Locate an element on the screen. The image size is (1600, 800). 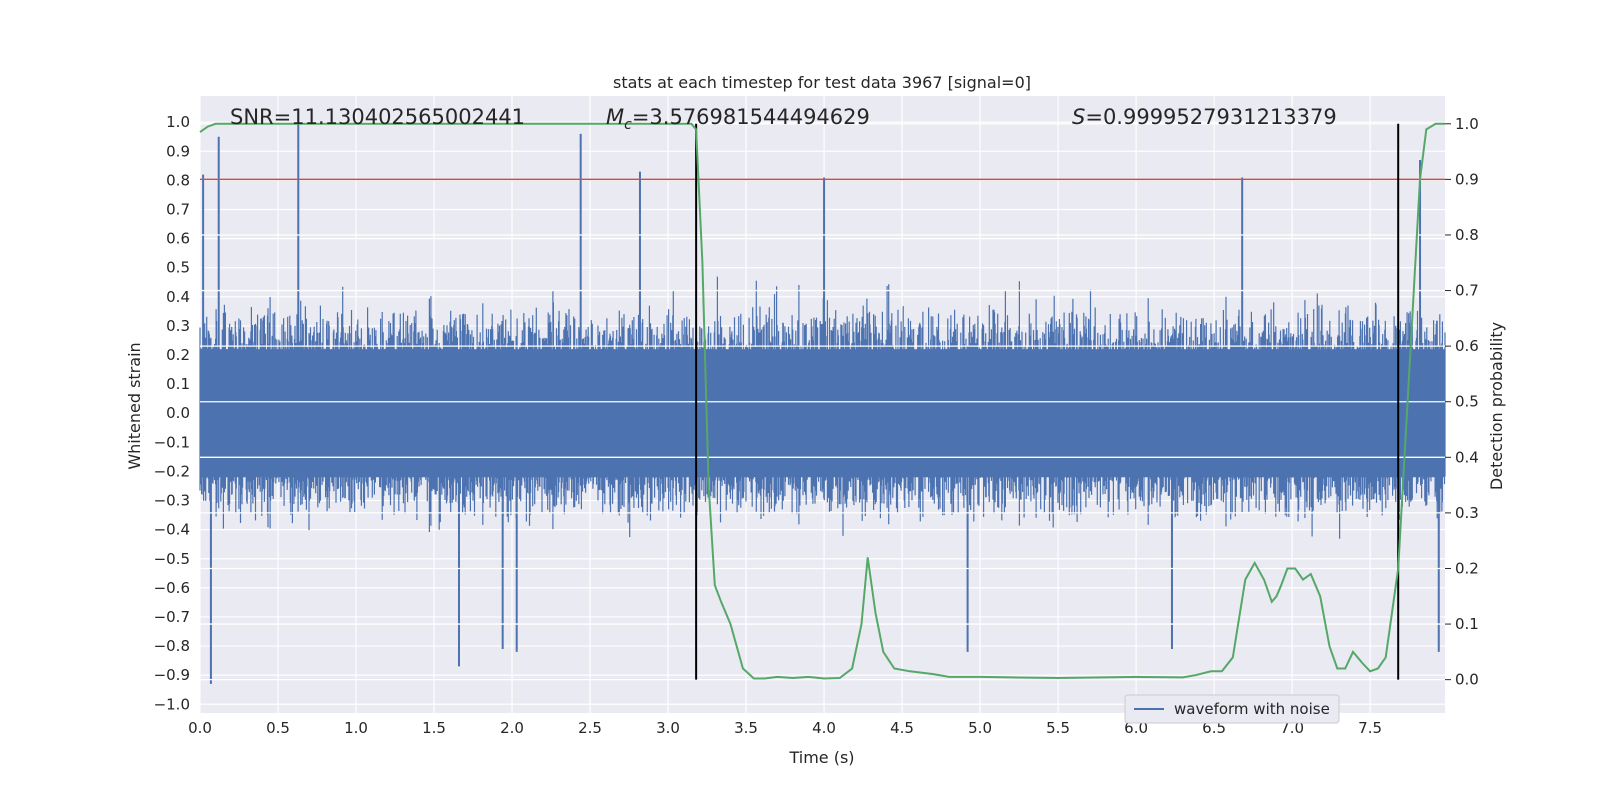
y-tick-label-left: 0.5 is located at coordinates (178, 268).